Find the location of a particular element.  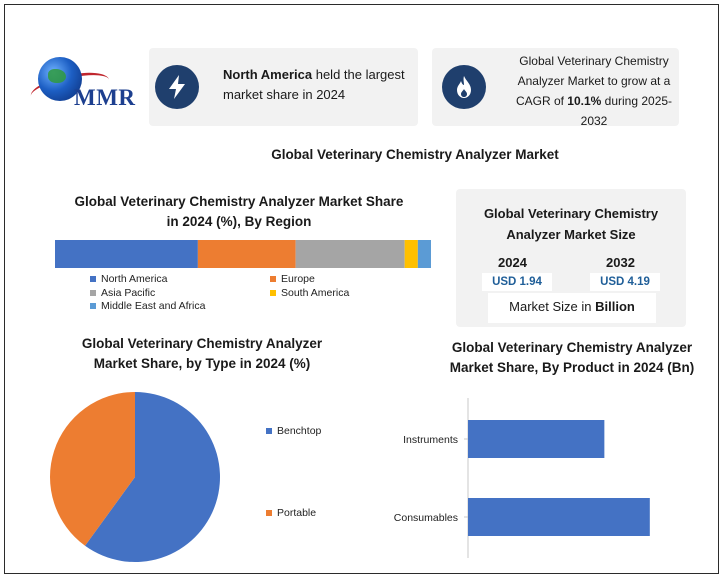

region-legend-north-america: North America is located at coordinates (129, 279).